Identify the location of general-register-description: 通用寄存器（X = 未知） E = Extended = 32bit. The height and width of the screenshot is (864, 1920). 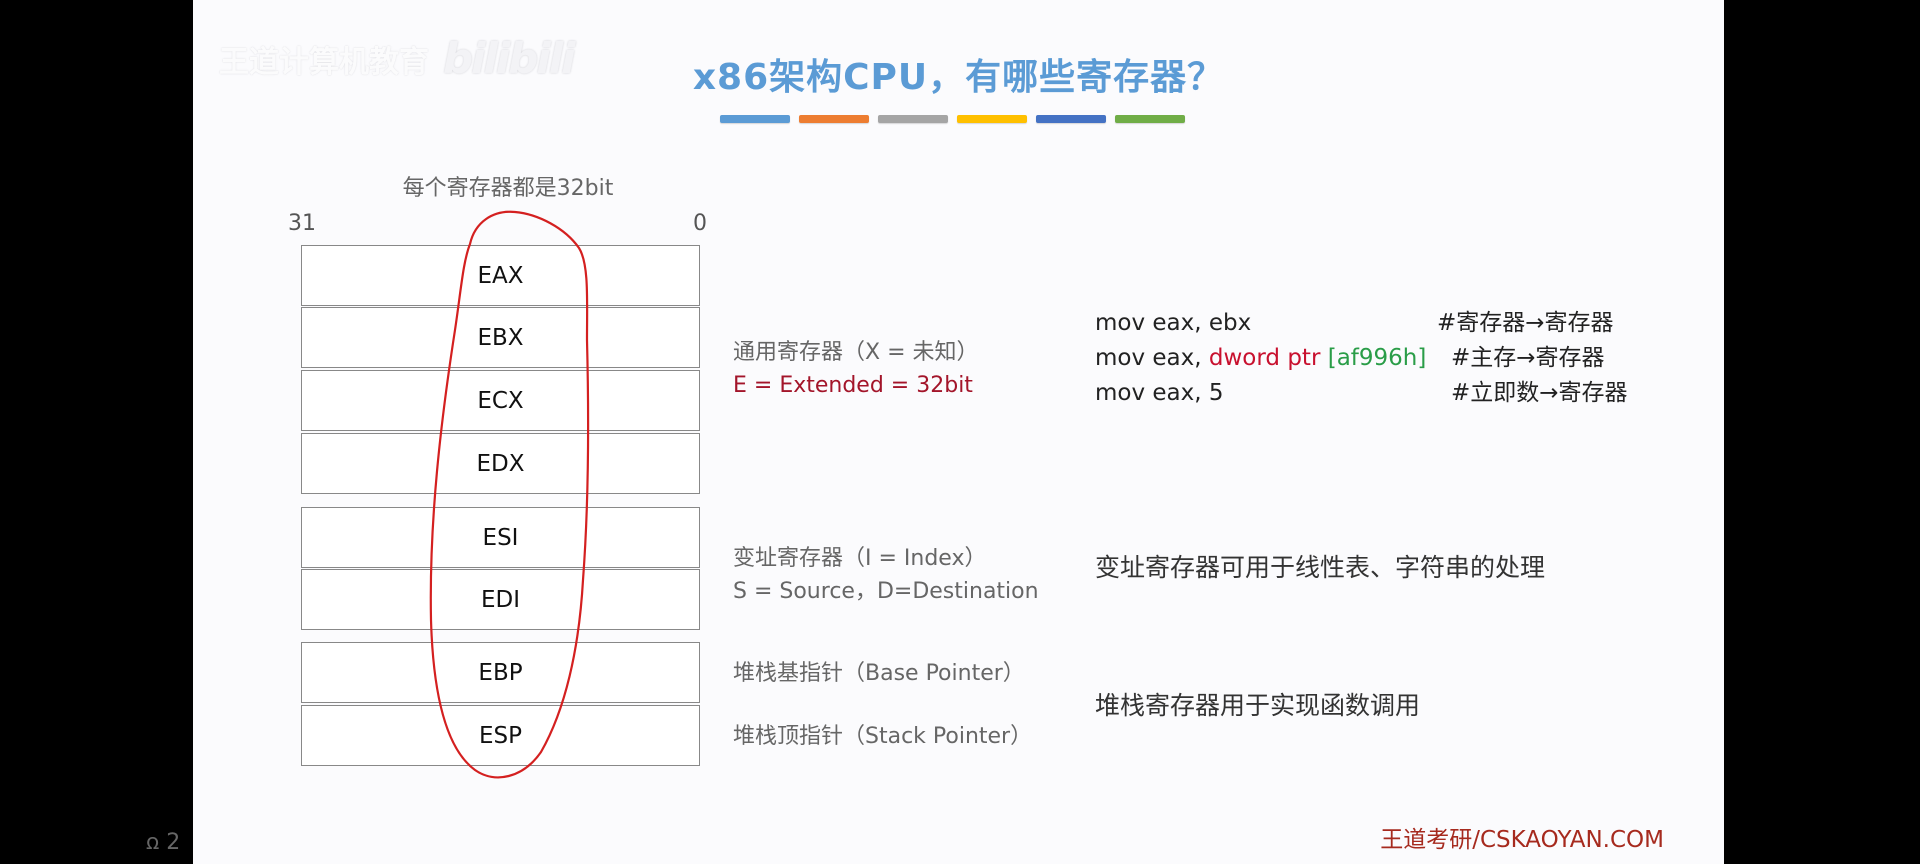
(856, 369).